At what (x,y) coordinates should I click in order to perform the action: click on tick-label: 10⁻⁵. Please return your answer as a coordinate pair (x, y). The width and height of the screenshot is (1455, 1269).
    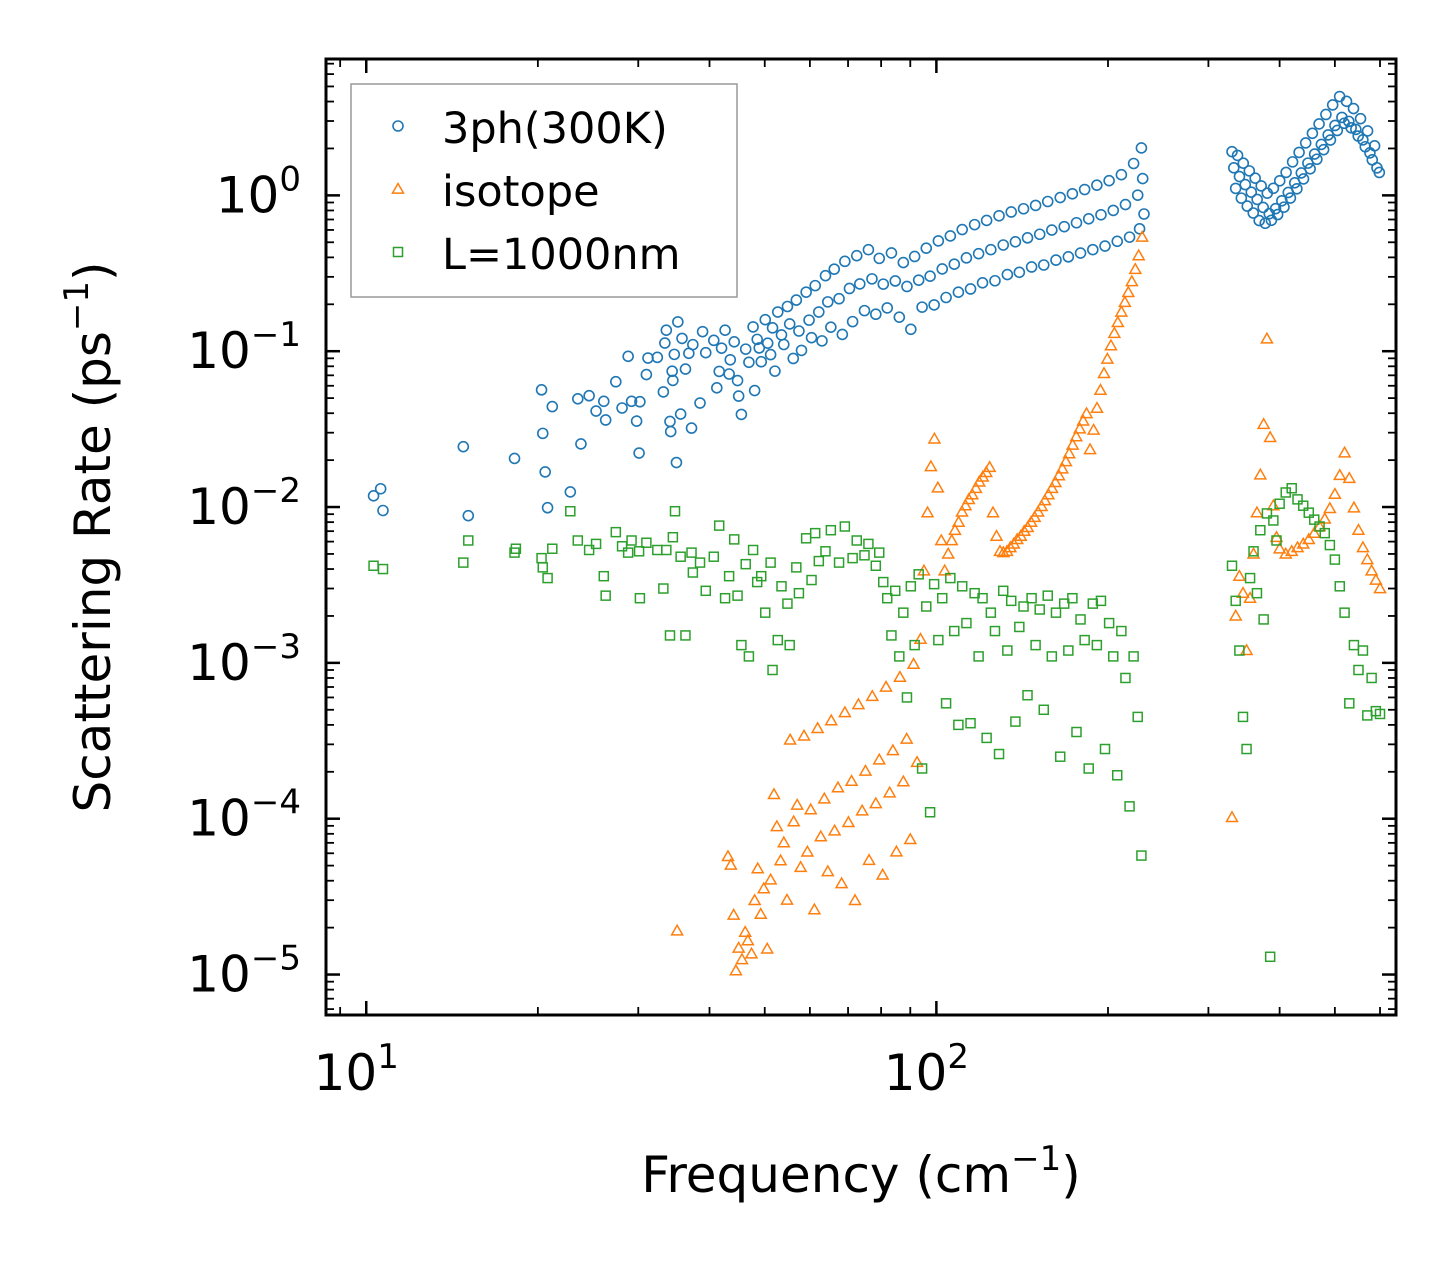
    Looking at the image, I should click on (244, 971).